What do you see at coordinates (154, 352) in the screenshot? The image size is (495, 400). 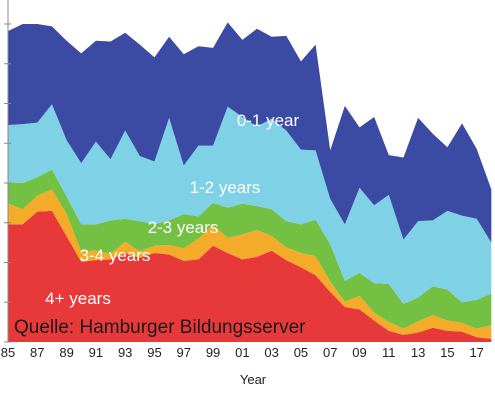 I see `x-tick-label: 95` at bounding box center [154, 352].